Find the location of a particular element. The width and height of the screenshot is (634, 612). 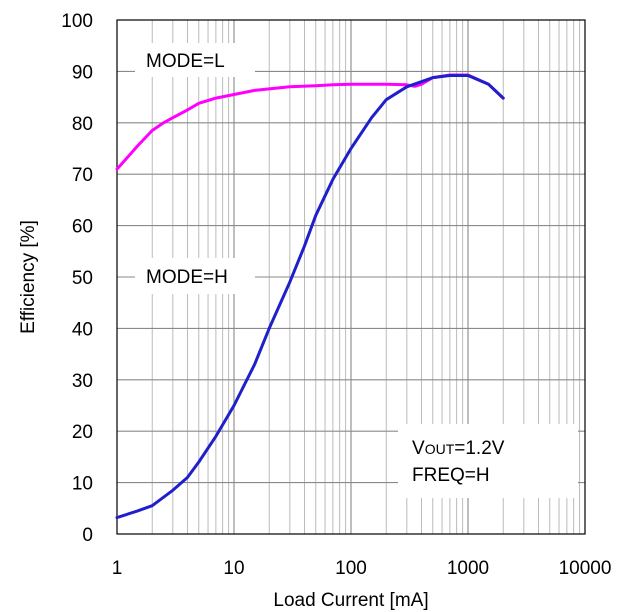

y-tick-label: 0 is located at coordinates (87, 535).